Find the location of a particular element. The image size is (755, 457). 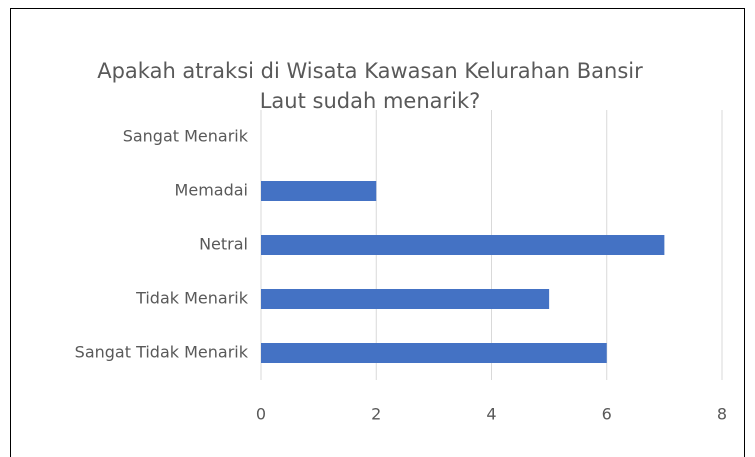

y-tick-label: Sangat Tidak Menarik is located at coordinates (162, 352).